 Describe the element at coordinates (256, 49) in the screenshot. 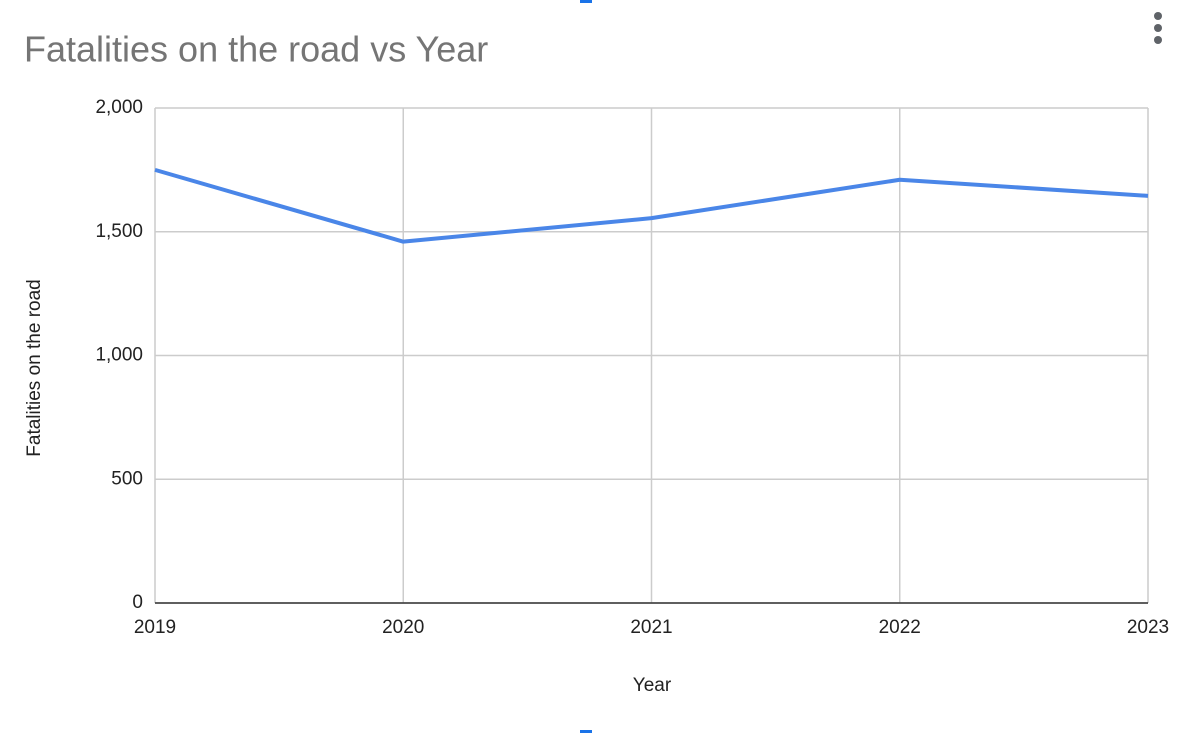

I see `chart-title: Fatalities on the road vs Year` at that location.